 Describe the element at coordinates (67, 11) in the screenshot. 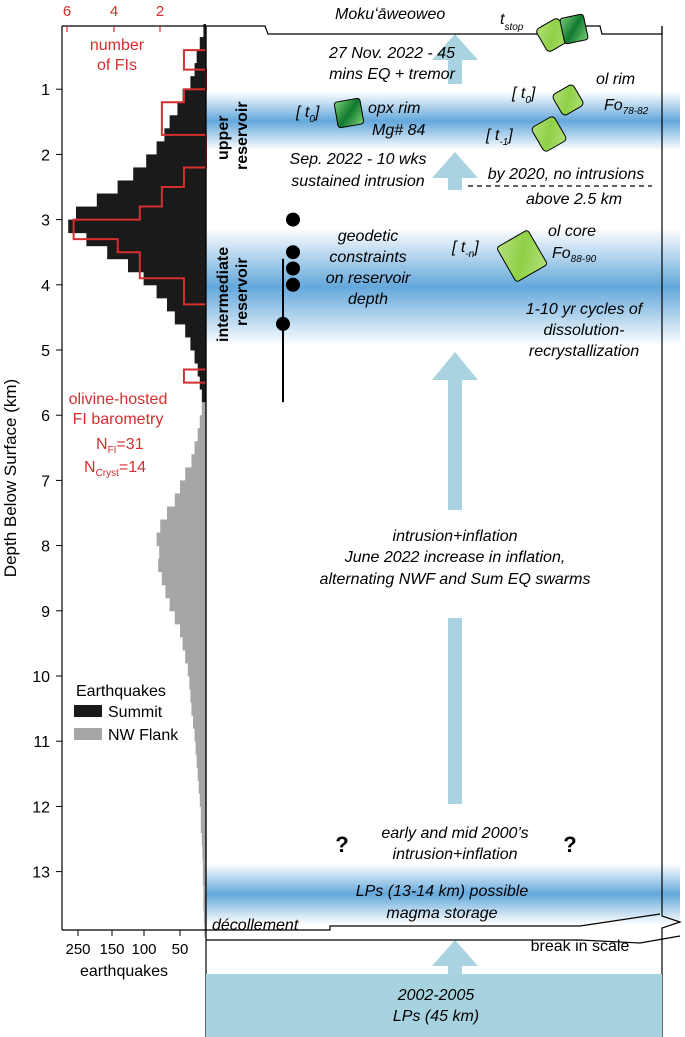

I see `fi-tick-6: 6` at that location.